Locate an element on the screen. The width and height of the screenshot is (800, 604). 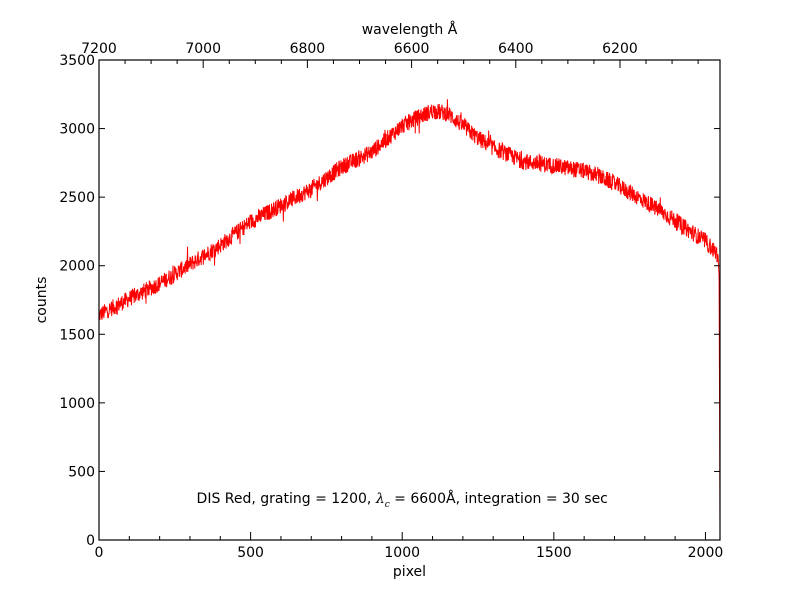
y-tick-label: 1000 is located at coordinates (77, 404).